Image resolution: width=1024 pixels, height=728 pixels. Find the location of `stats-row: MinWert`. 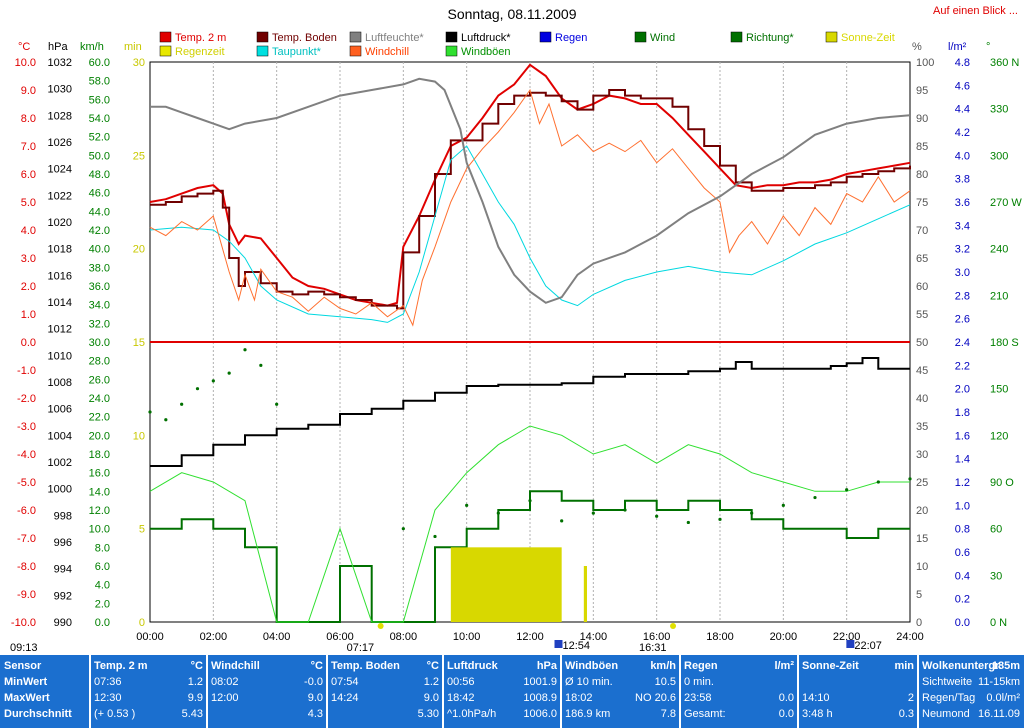

stats-row: MinWert is located at coordinates (45, 682).